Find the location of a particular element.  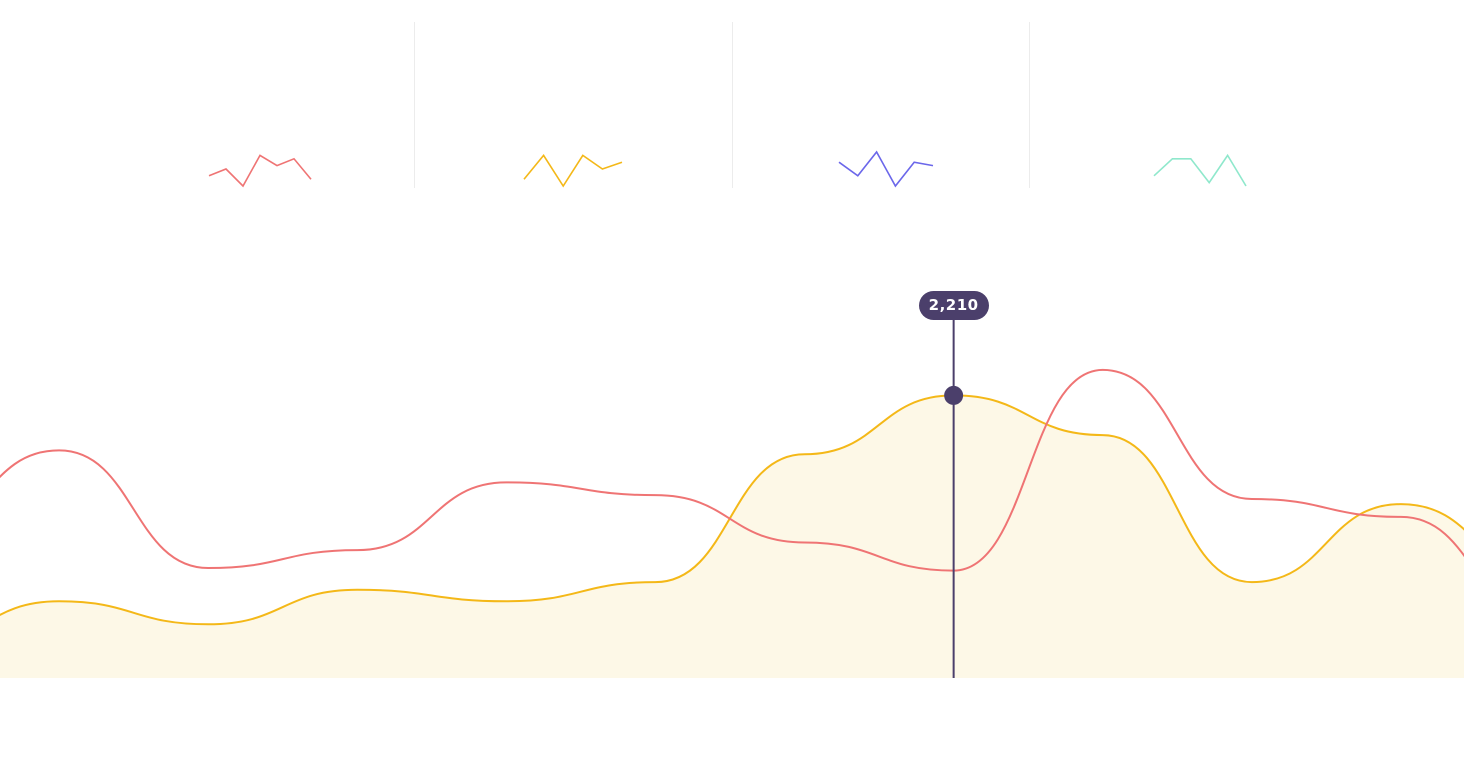

sparkline-blue is located at coordinates (886, 169).